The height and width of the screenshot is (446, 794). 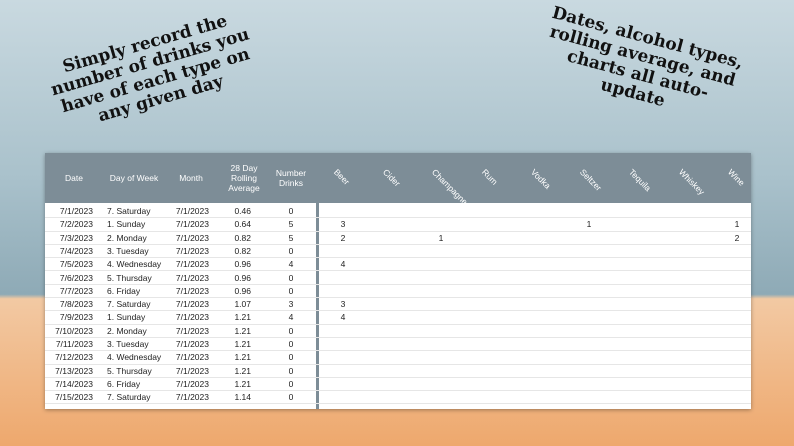 I want to click on rolling-average-cell: 1.14, so click(x=242, y=397).